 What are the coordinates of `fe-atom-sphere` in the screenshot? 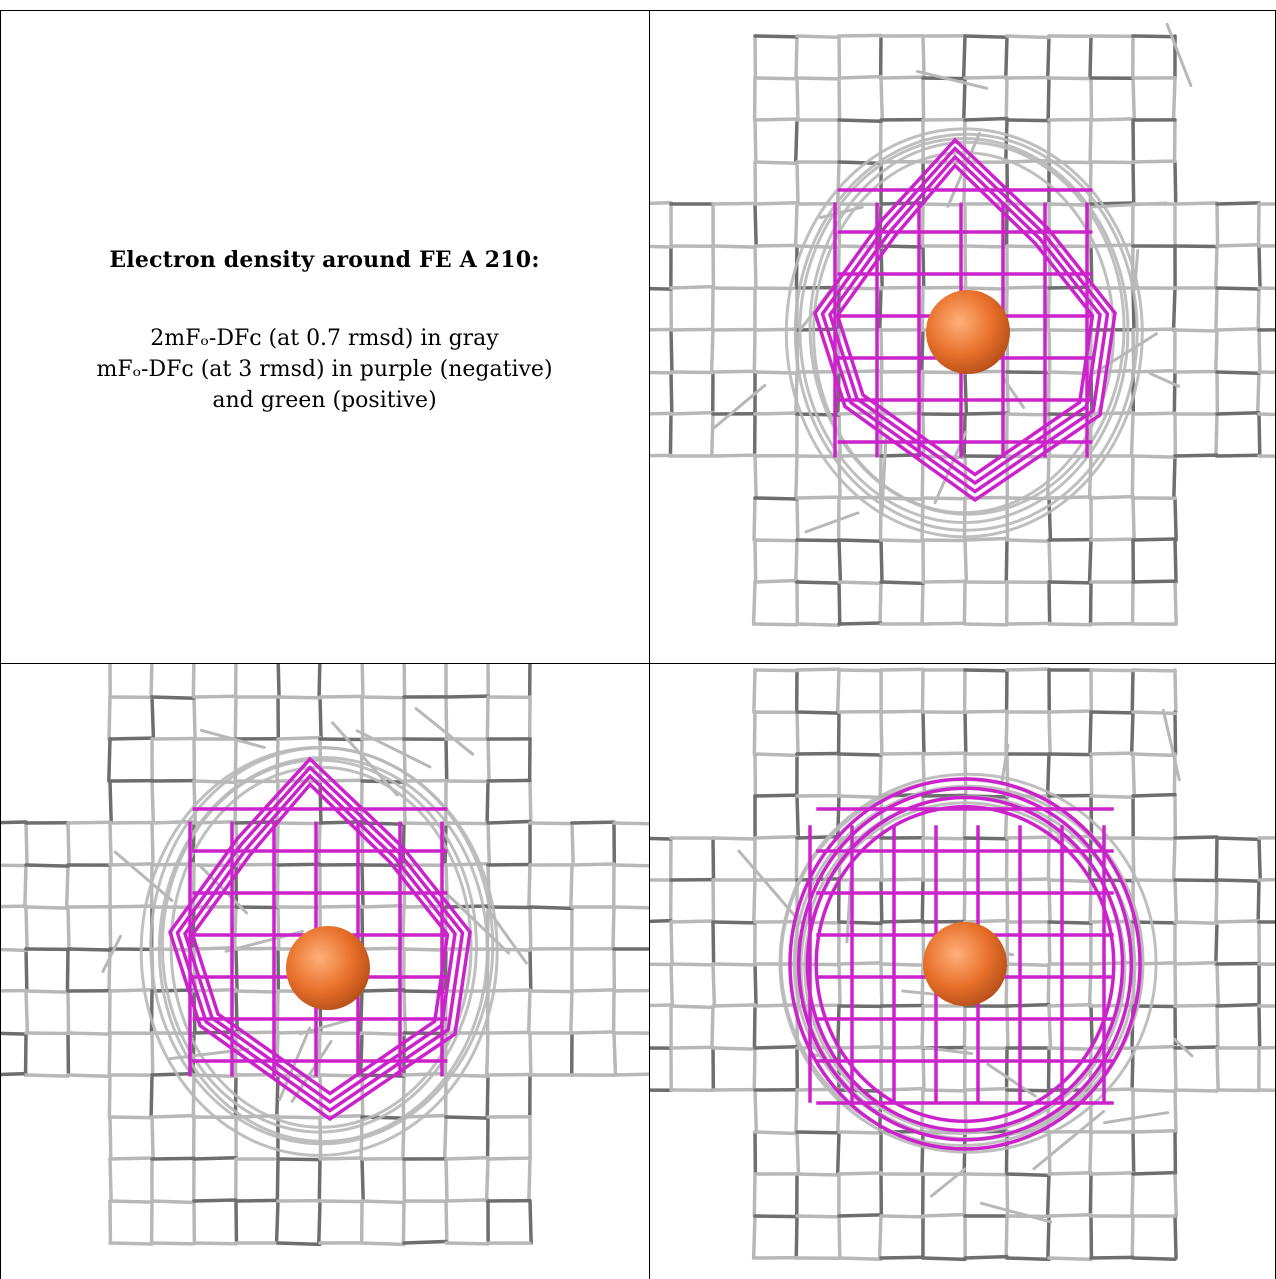 It's located at (968, 332).